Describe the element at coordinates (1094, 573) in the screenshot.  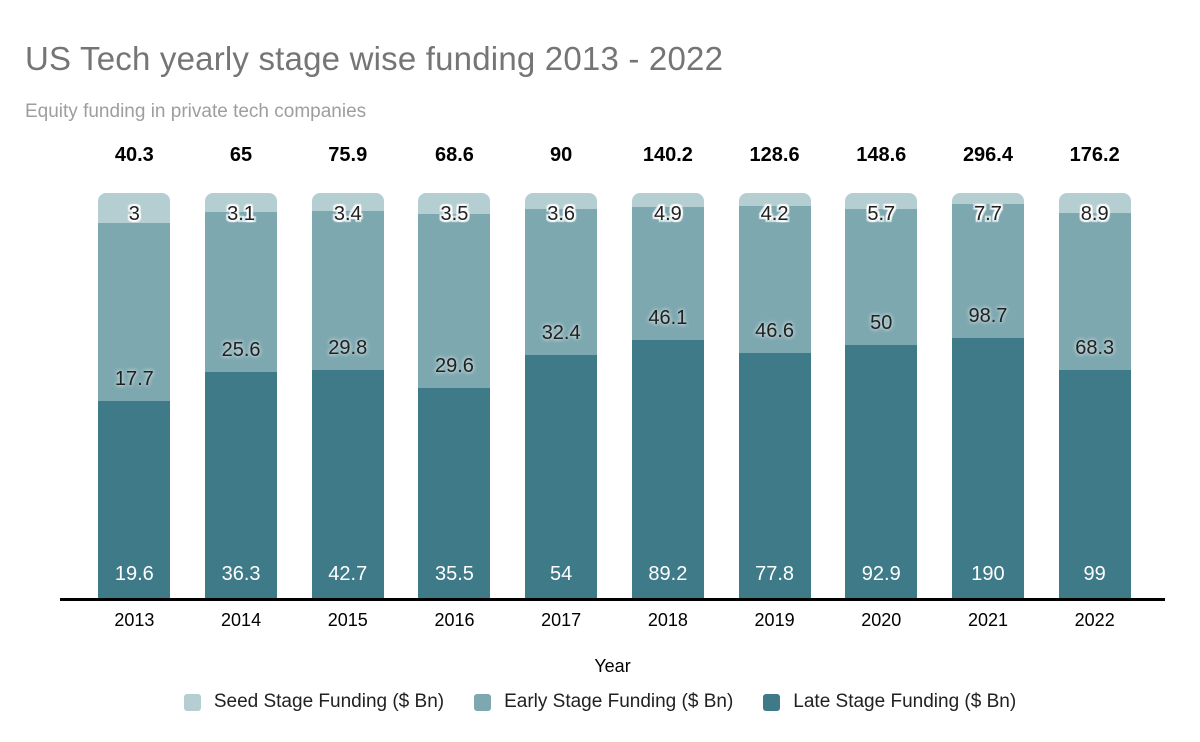
I see `segment-value-label: 99` at that location.